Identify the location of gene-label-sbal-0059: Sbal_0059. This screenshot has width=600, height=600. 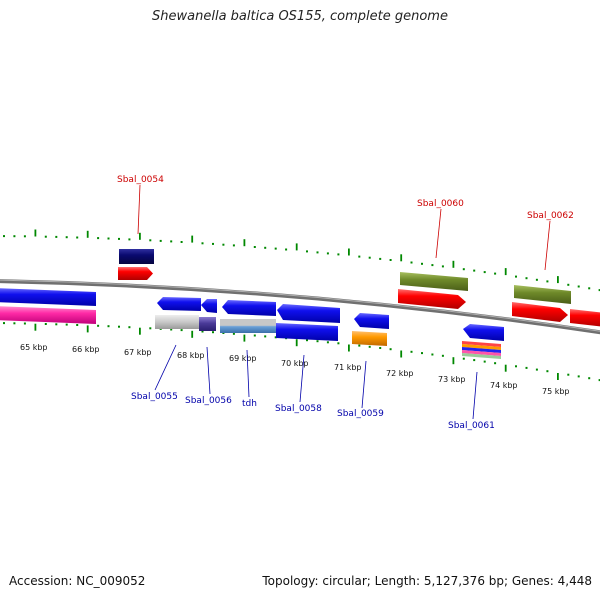
(360, 414).